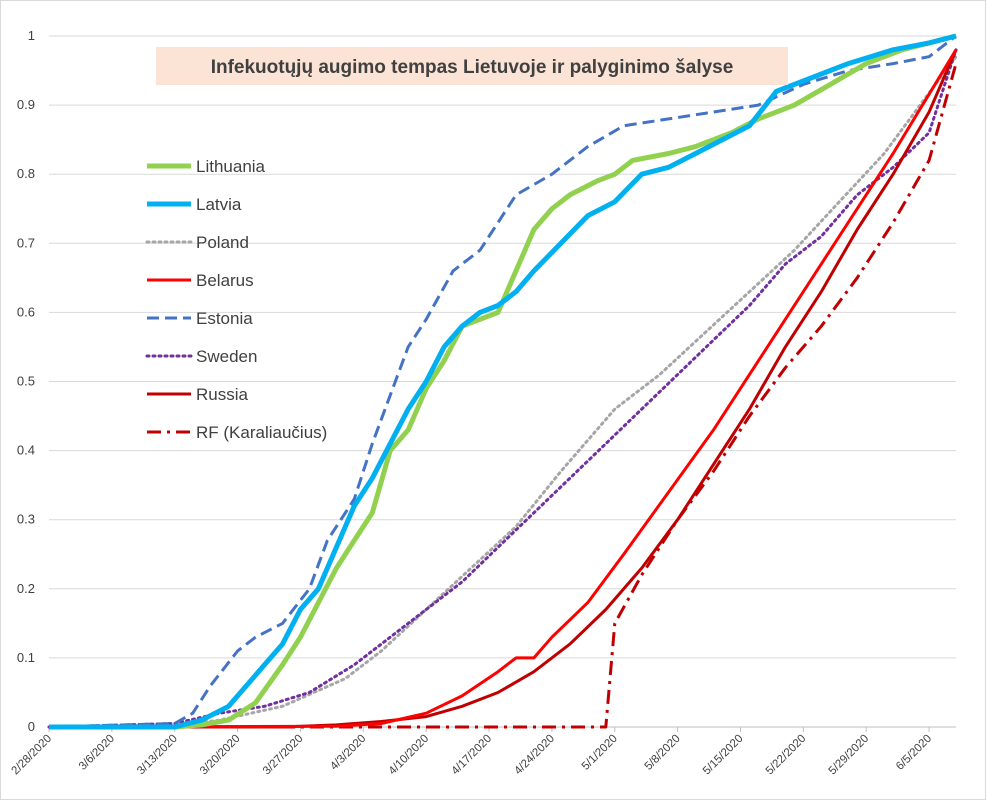 Image resolution: width=986 pixels, height=801 pixels. Describe the element at coordinates (225, 280) in the screenshot. I see `legend-label: Belarus` at that location.